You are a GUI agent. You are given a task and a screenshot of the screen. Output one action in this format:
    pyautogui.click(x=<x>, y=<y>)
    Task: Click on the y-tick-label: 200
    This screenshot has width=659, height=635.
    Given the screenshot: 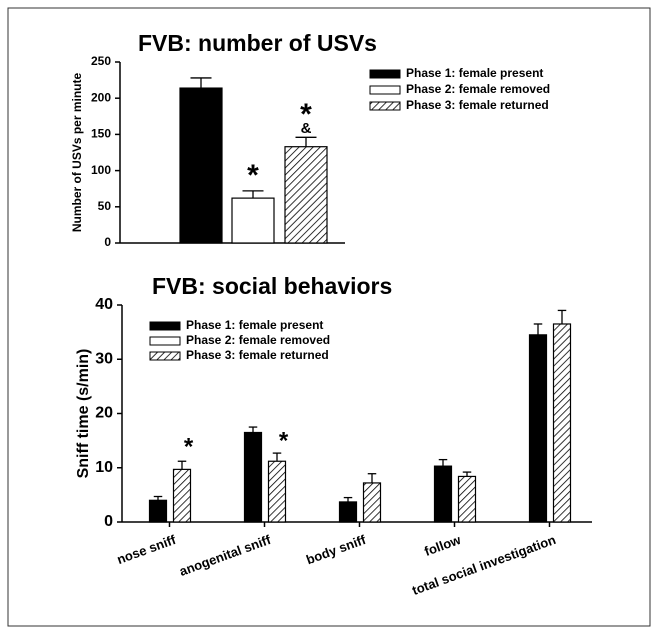 What is the action you would take?
    pyautogui.click(x=101, y=97)
    